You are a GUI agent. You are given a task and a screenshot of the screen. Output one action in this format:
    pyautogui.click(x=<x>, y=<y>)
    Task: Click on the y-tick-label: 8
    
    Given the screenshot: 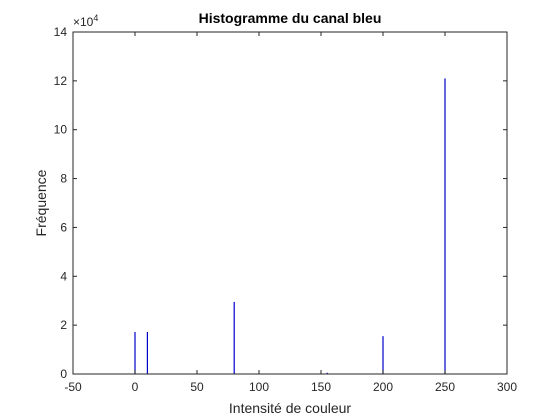 What is the action you would take?
    pyautogui.click(x=63, y=179)
    